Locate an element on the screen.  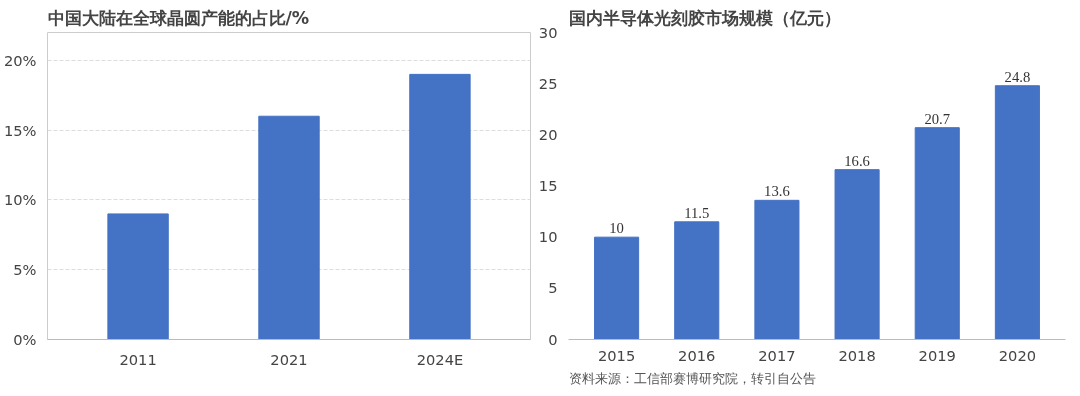
y-tick-label: 15 is located at coordinates (548, 185).